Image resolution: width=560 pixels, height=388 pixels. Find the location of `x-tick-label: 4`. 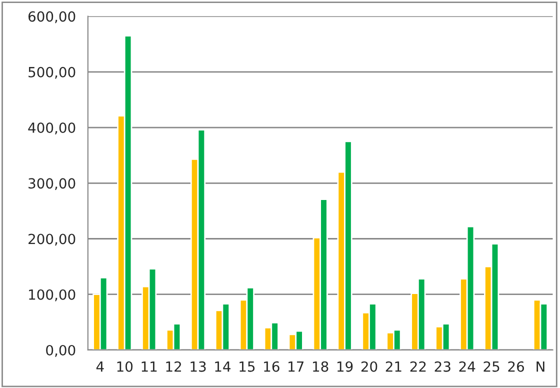

x-tick-label: 4 is located at coordinates (100, 367).